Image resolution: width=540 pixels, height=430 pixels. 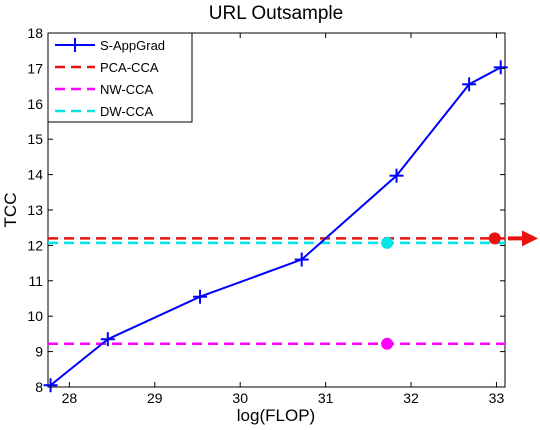 I want to click on ref-point-dw-cca, so click(x=387, y=242).